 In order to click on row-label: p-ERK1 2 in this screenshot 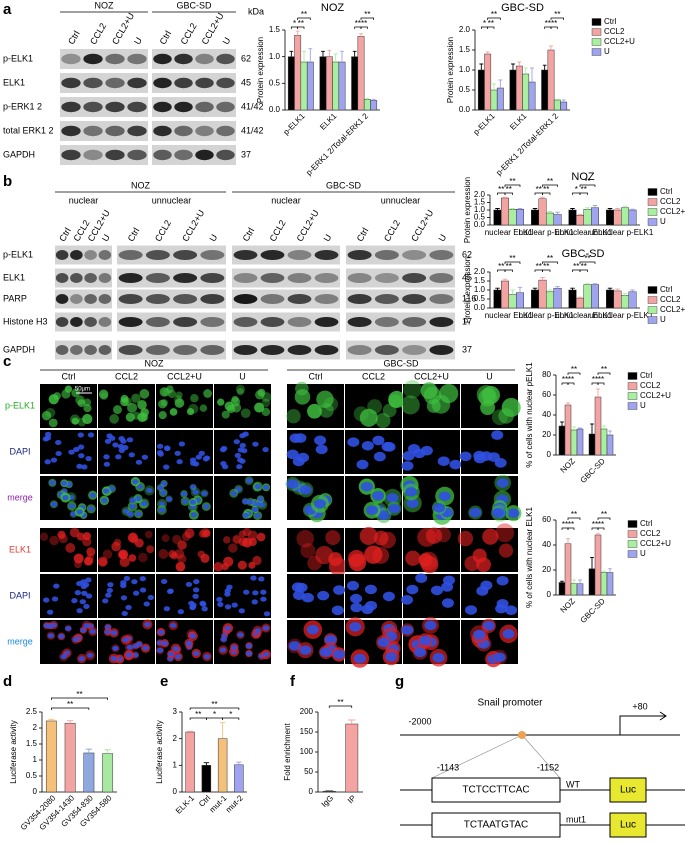, I will do `click(22, 106)`.